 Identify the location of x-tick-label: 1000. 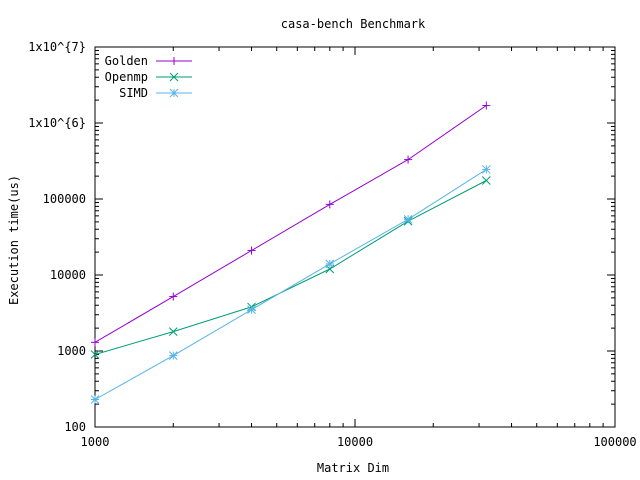
(95, 442).